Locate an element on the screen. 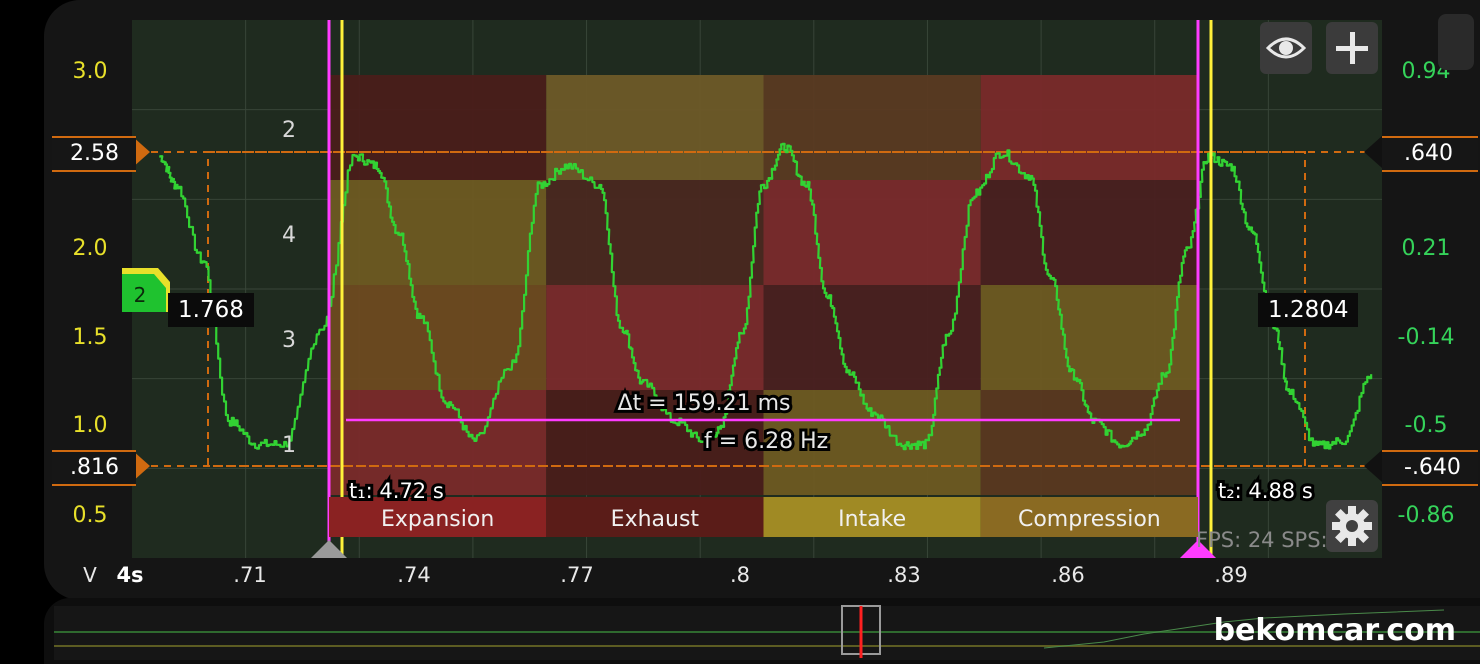 The height and width of the screenshot is (664, 1480). eye-icon is located at coordinates (1286, 48).